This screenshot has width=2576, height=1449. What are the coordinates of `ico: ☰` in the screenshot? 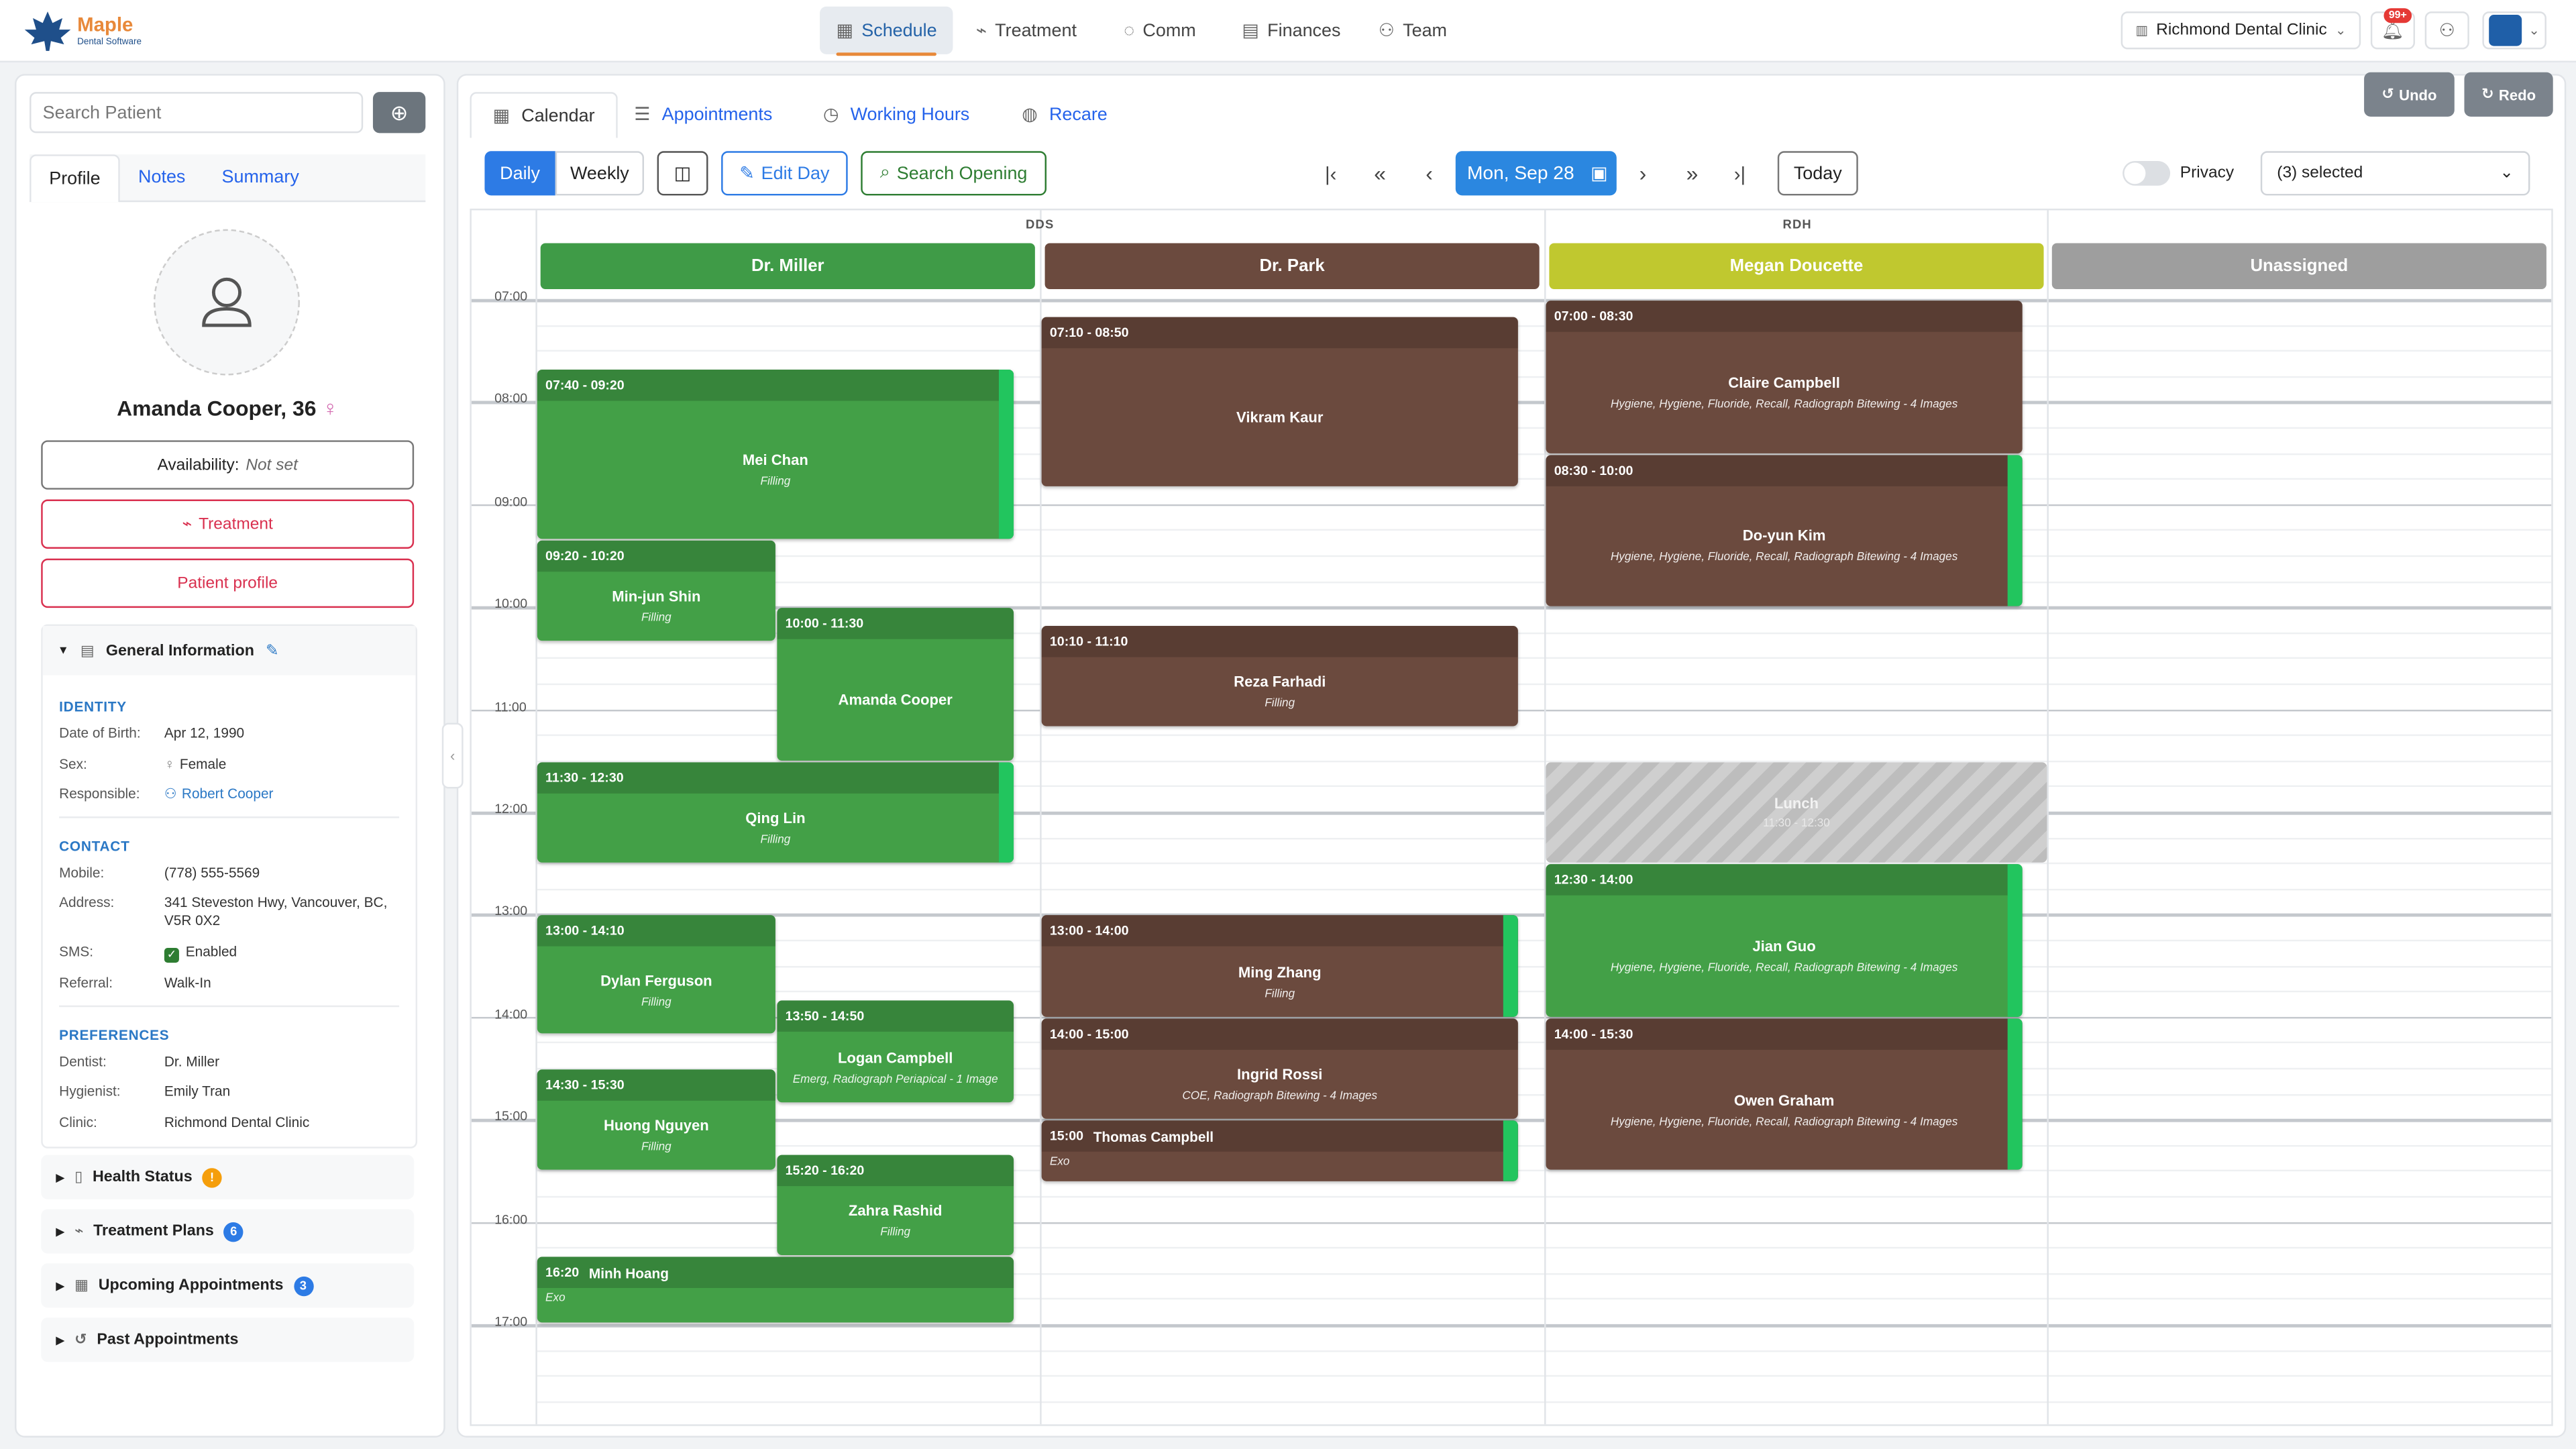 It's located at (642, 115).